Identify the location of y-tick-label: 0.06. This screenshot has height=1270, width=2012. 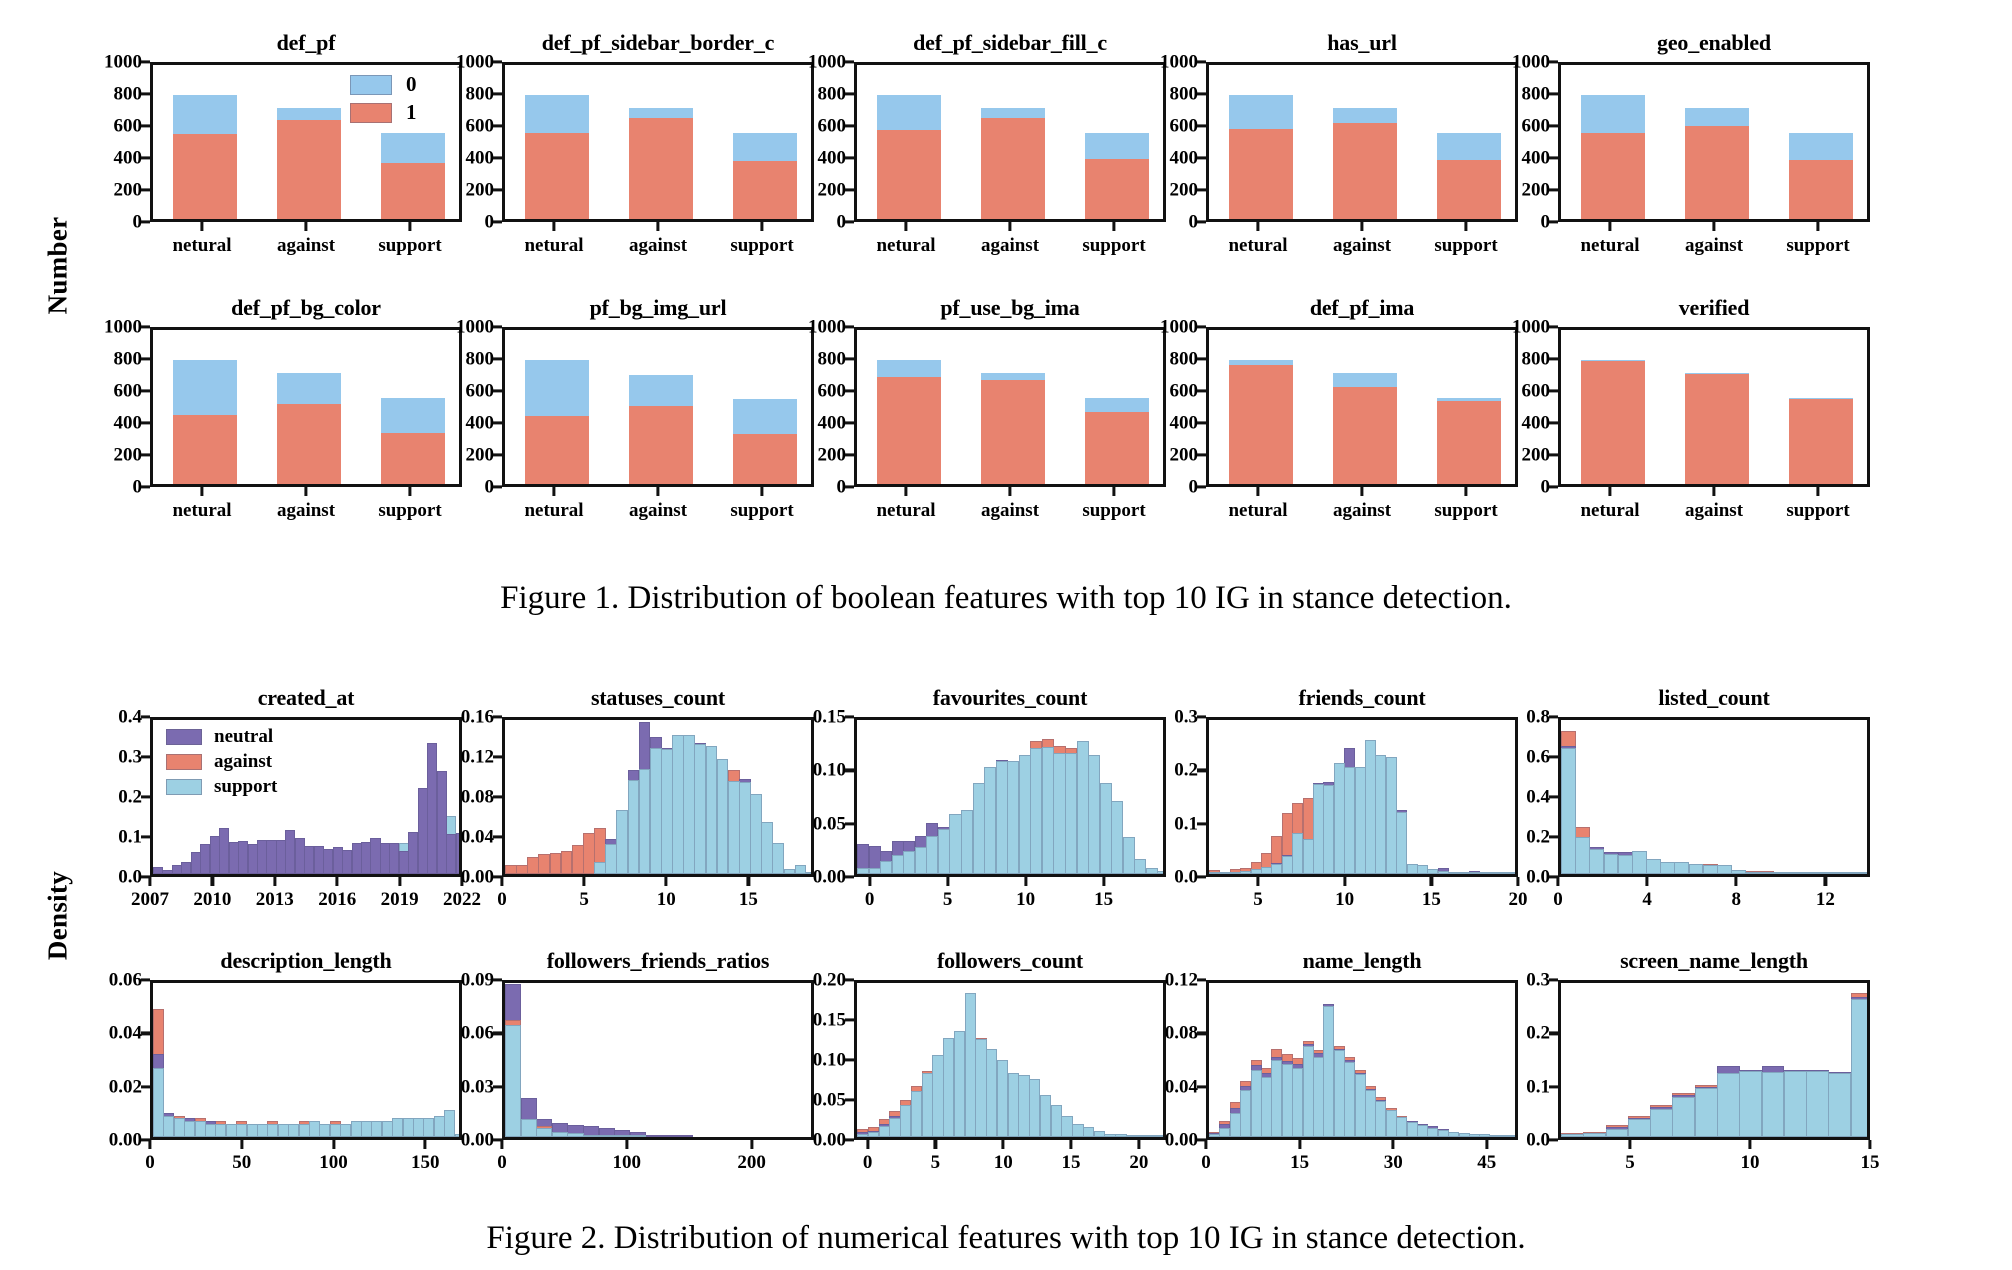
(477, 1033).